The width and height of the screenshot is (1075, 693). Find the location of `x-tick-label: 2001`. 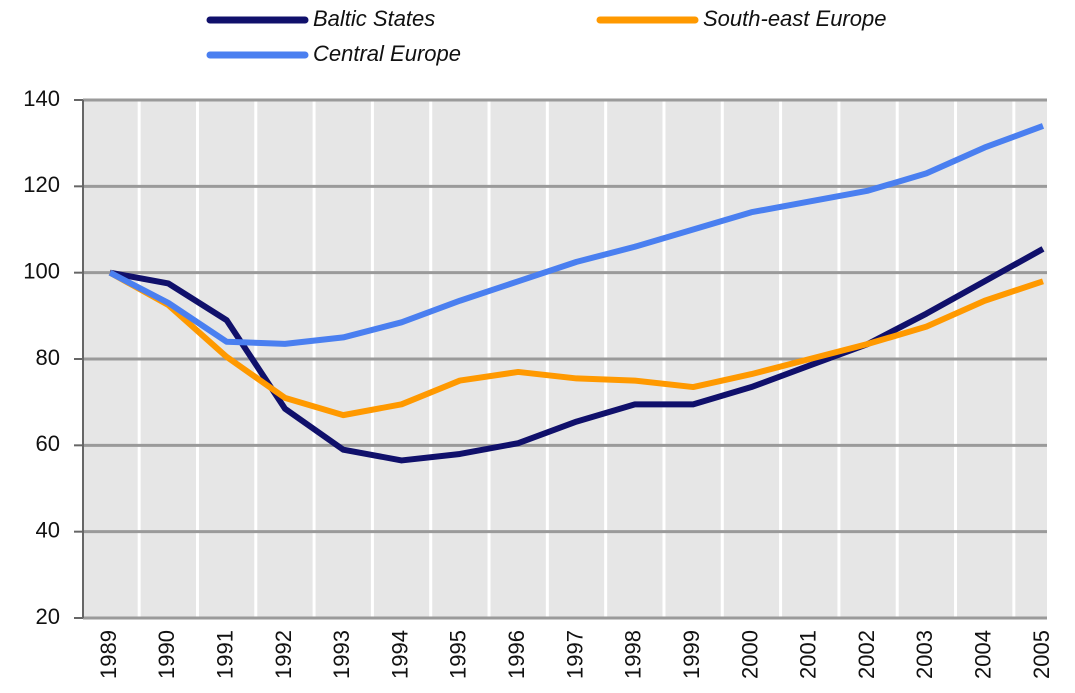

x-tick-label: 2001 is located at coordinates (808, 654).